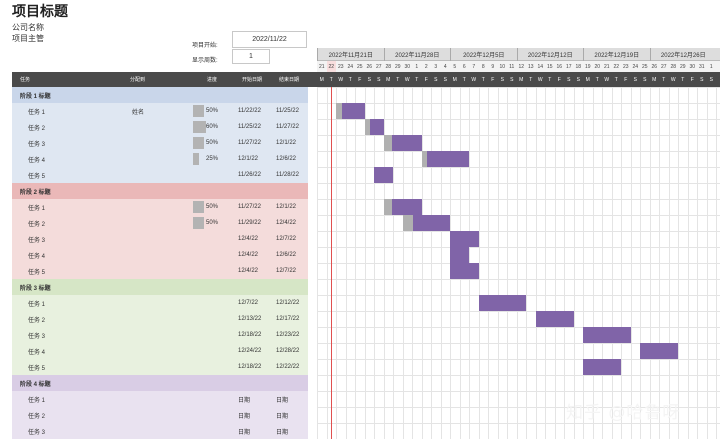 The image size is (720, 439). What do you see at coordinates (160, 191) in the screenshot?
I see `phase-header: 阶段 2 标题` at bounding box center [160, 191].